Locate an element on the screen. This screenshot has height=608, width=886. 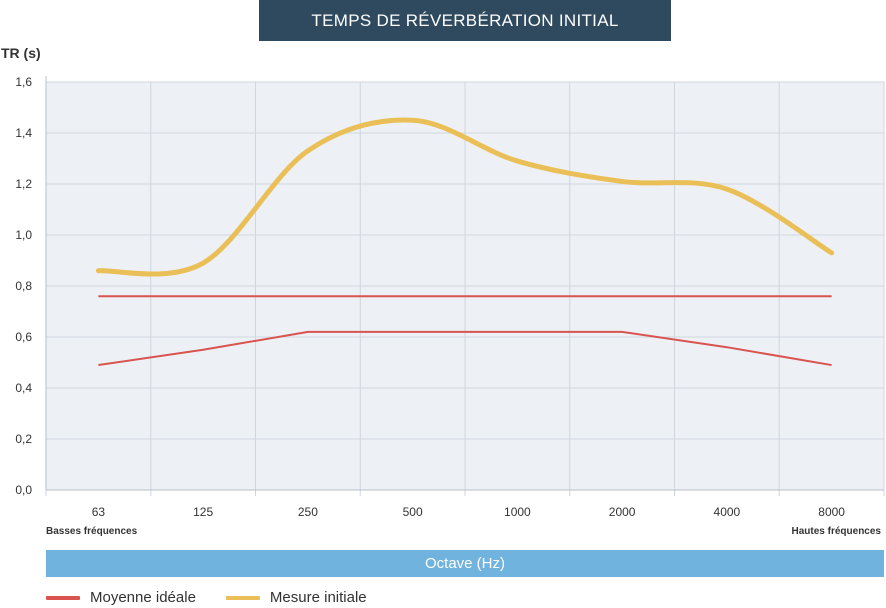
legend: Moyenne idéale Mesure initiale is located at coordinates (221, 597).